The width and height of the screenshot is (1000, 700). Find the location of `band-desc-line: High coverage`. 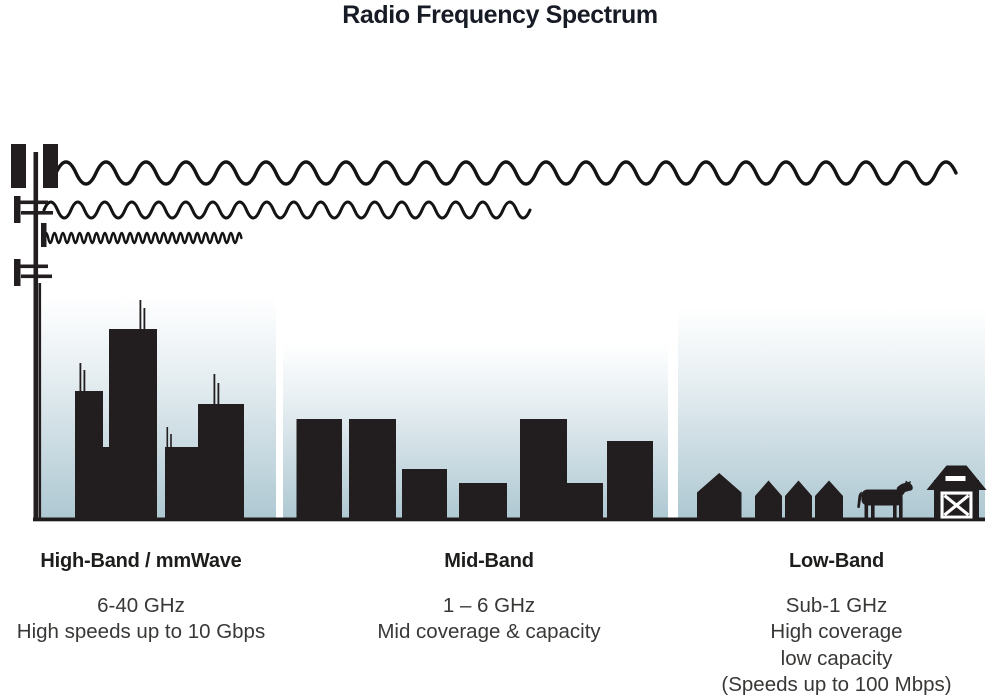

band-desc-line: High coverage is located at coordinates (836, 632).